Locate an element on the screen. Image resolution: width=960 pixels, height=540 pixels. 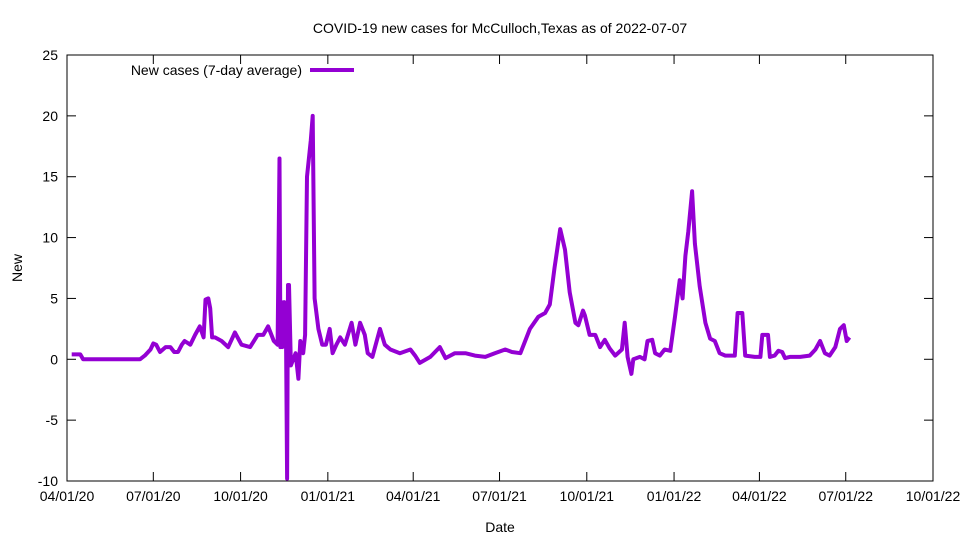
legend: New cases (7-day average) is located at coordinates (242, 70).